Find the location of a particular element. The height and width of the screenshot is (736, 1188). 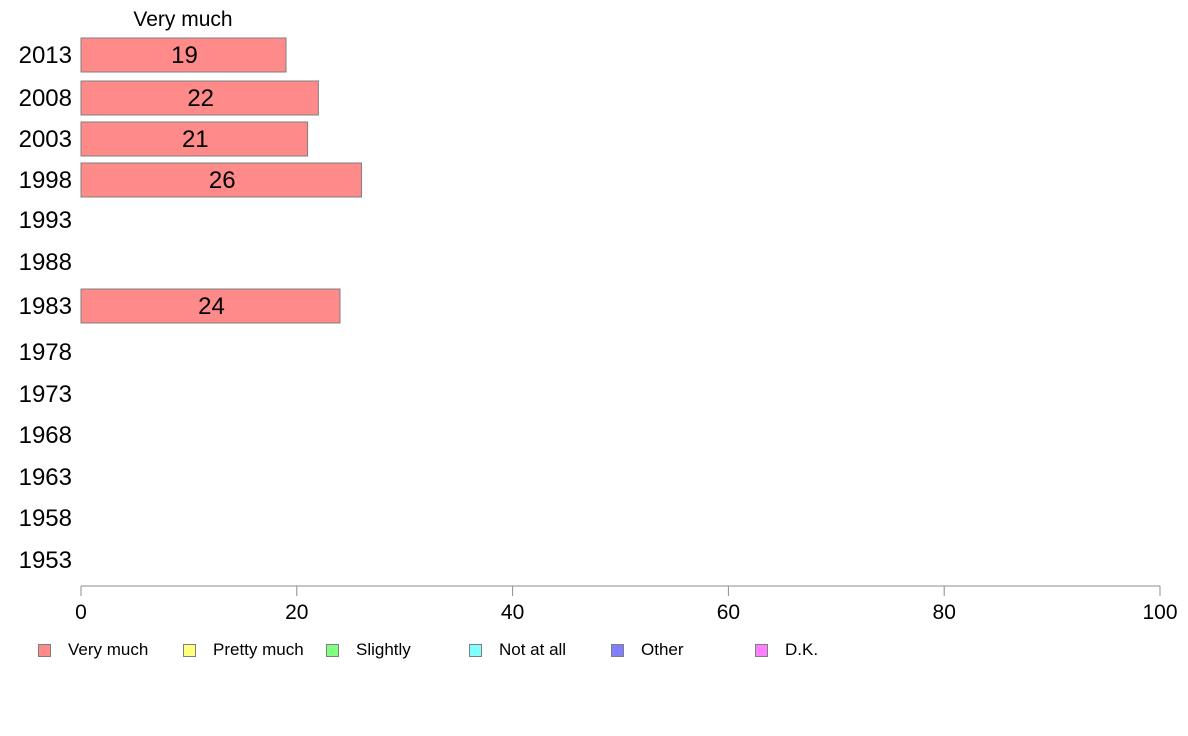

legend-item-d-k: D.K. is located at coordinates (786, 650).